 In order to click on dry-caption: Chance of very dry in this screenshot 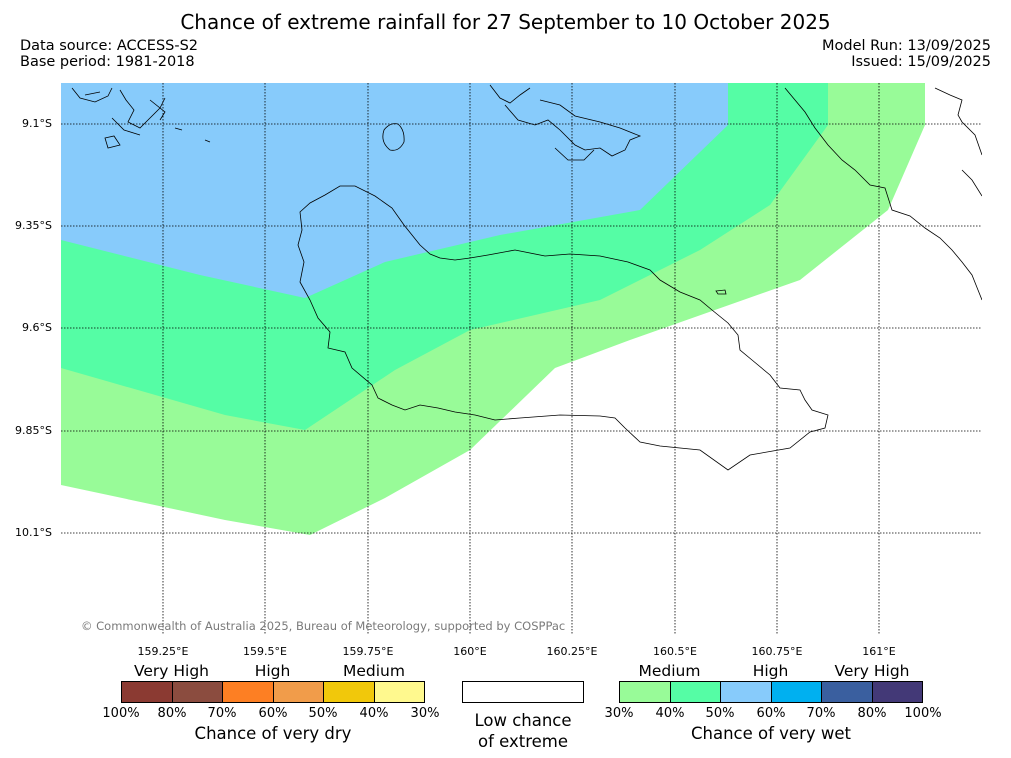, I will do `click(273, 733)`.